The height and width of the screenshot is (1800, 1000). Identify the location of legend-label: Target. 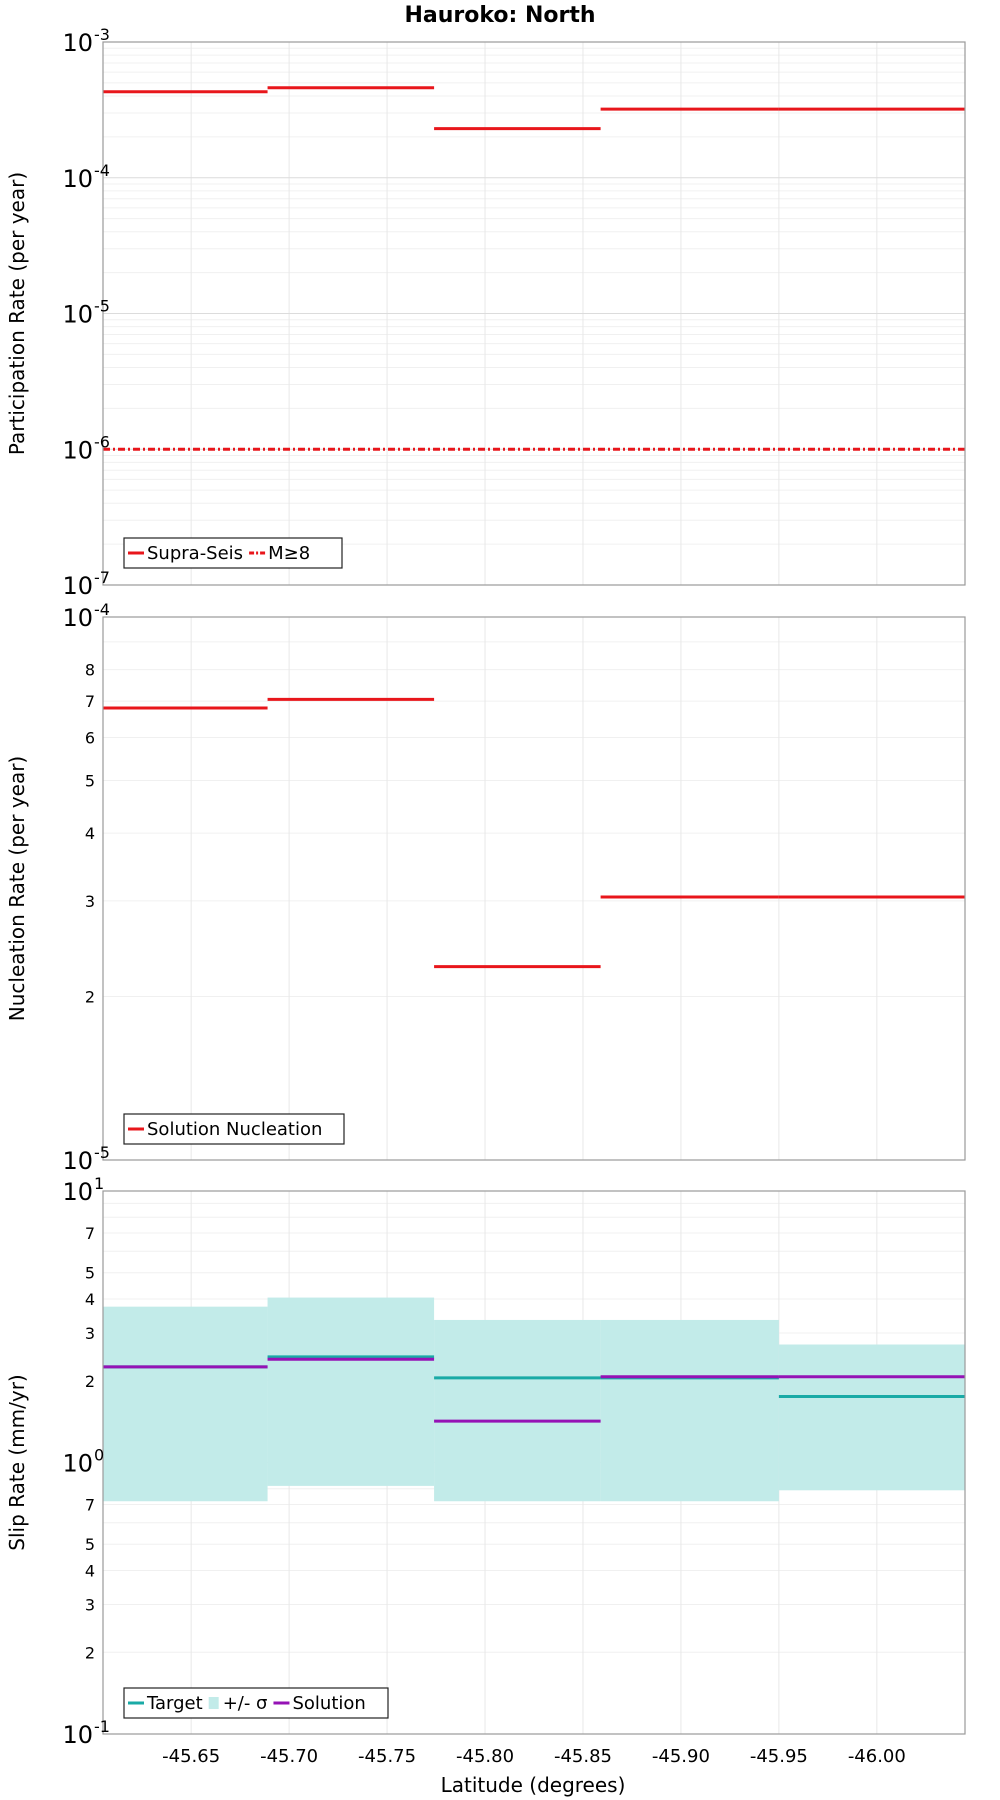
(174, 1703).